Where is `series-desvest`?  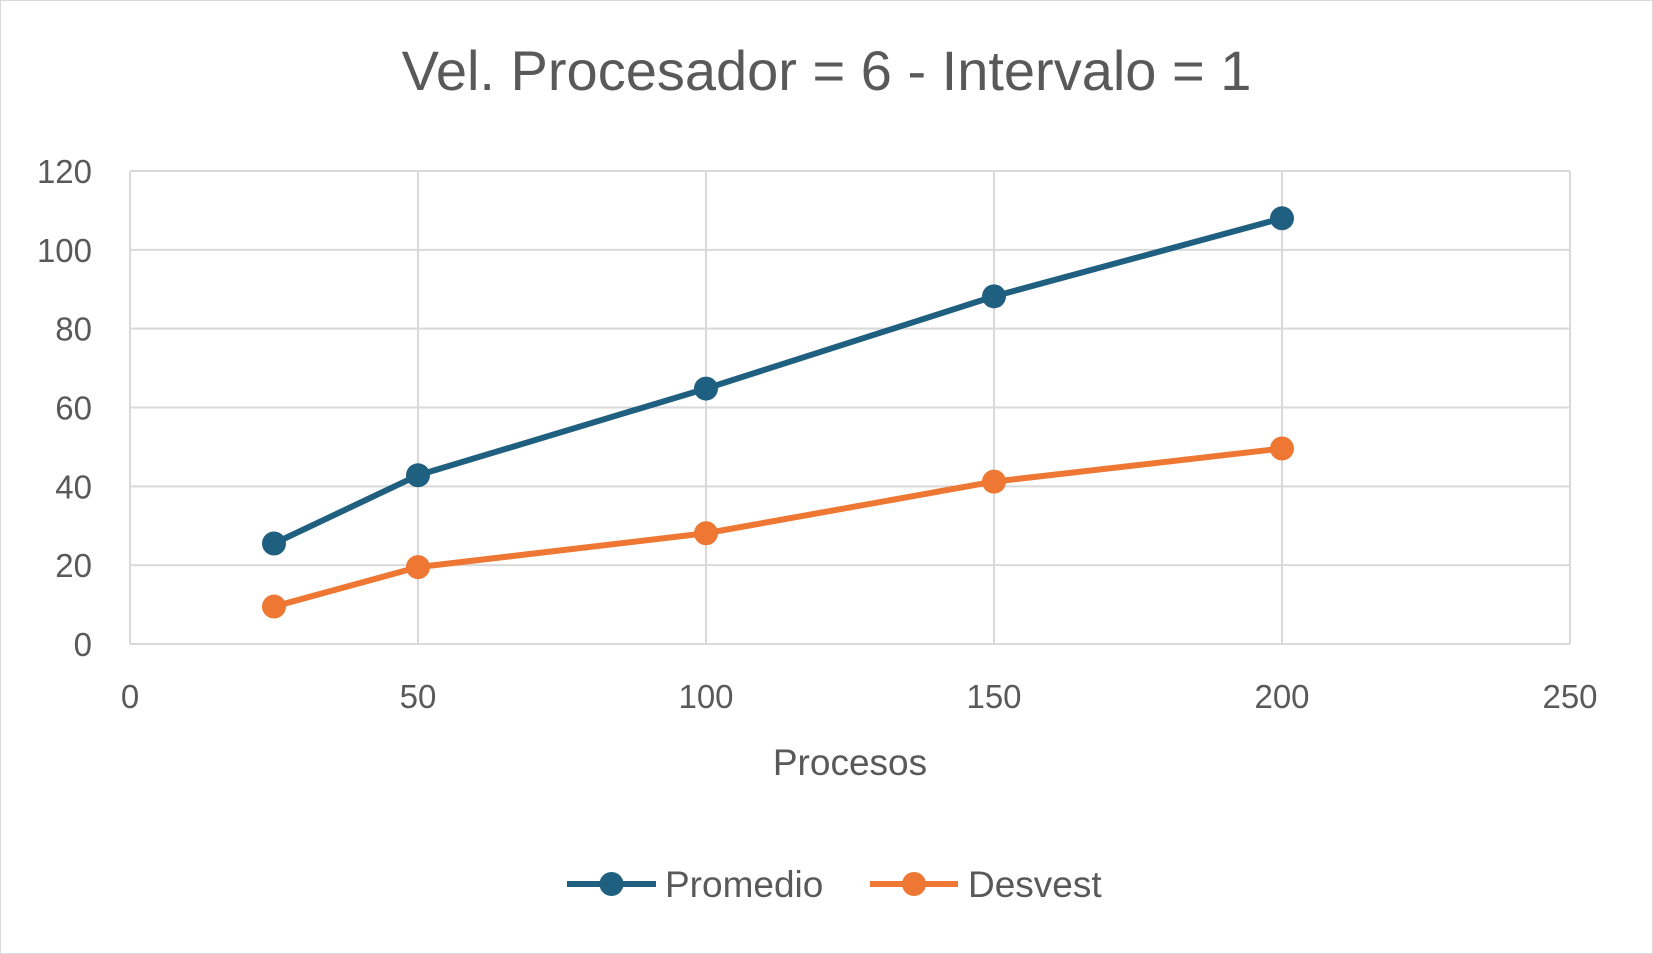
series-desvest is located at coordinates (778, 527).